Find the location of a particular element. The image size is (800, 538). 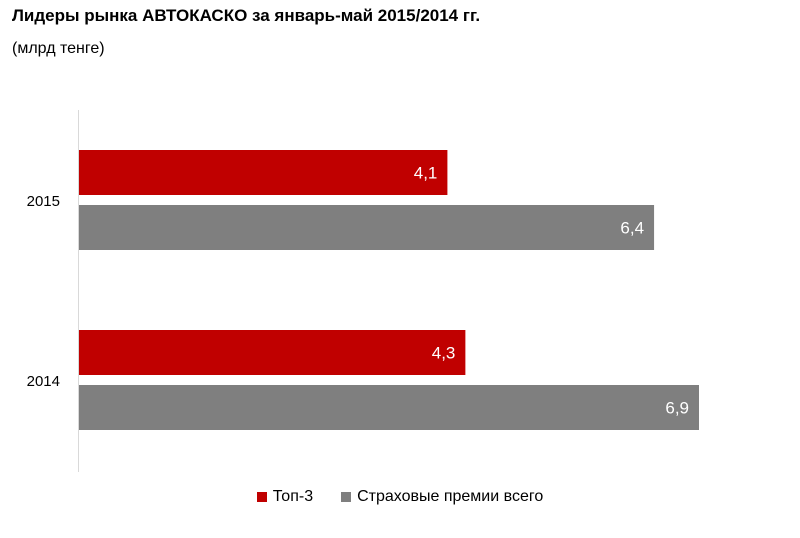

legend-swatch-top3 is located at coordinates (261, 497).